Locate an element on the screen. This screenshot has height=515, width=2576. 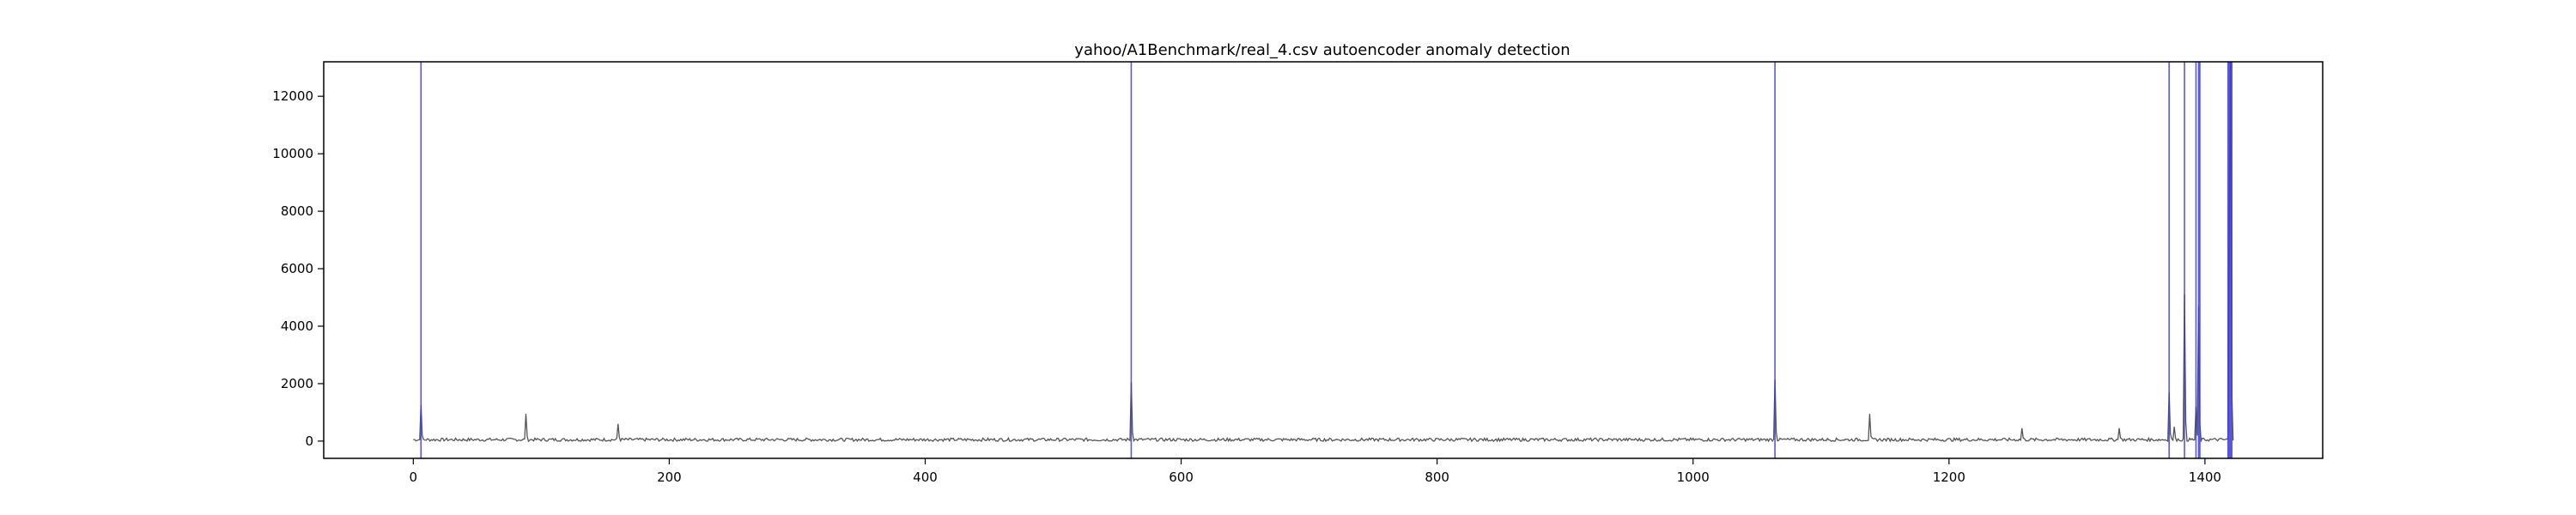
x-tick-label: 400 is located at coordinates (925, 477).